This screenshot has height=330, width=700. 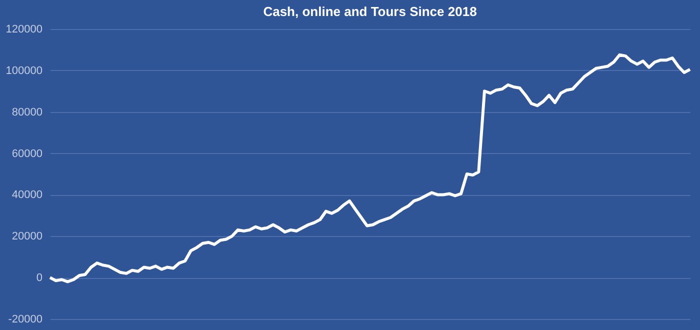 What do you see at coordinates (370, 11) in the screenshot?
I see `chart-title: Cash, online and Tours Since 2018` at bounding box center [370, 11].